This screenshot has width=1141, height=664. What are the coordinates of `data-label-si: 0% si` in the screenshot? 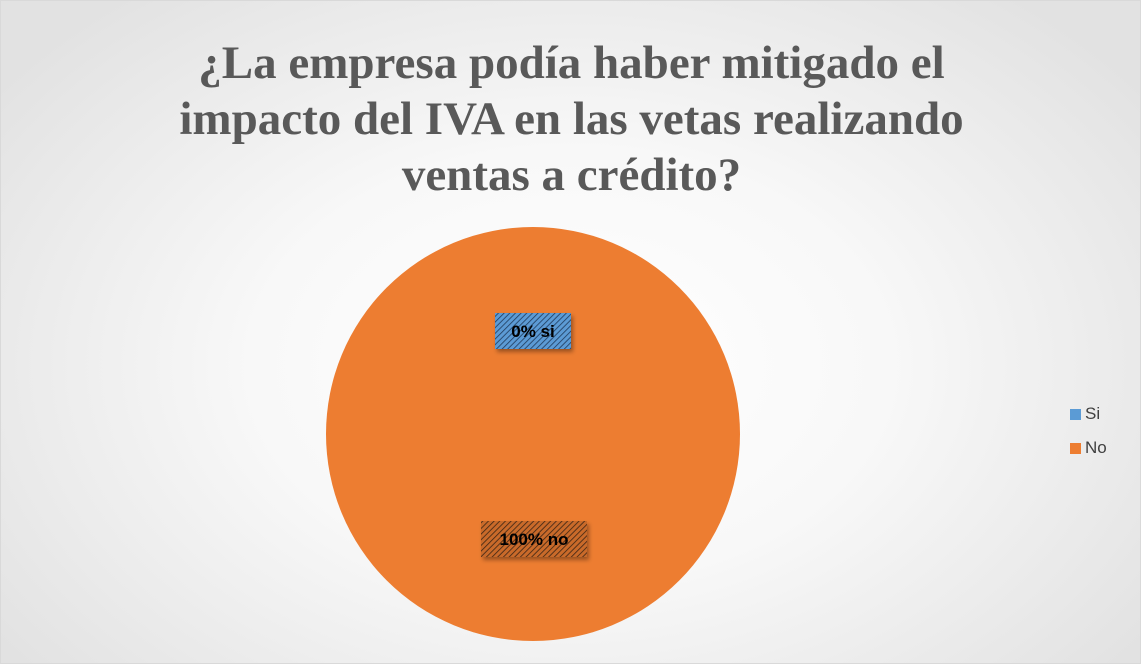 It's located at (533, 331).